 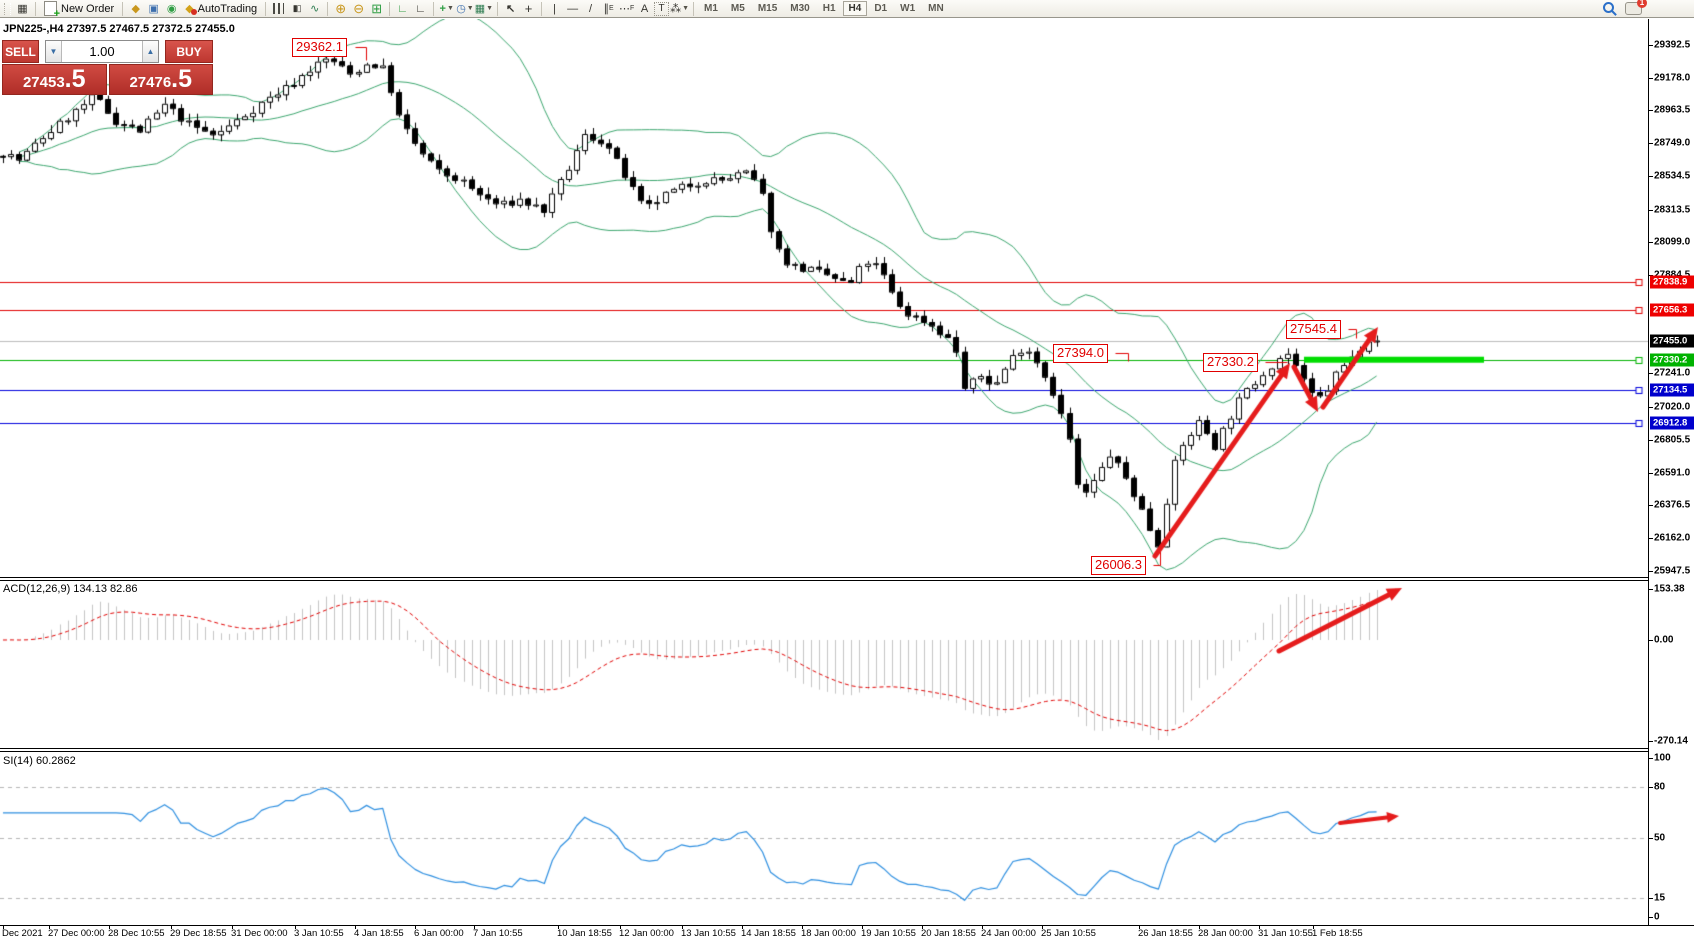 What do you see at coordinates (79, 10) in the screenshot?
I see `new-order-button: + New Order` at bounding box center [79, 10].